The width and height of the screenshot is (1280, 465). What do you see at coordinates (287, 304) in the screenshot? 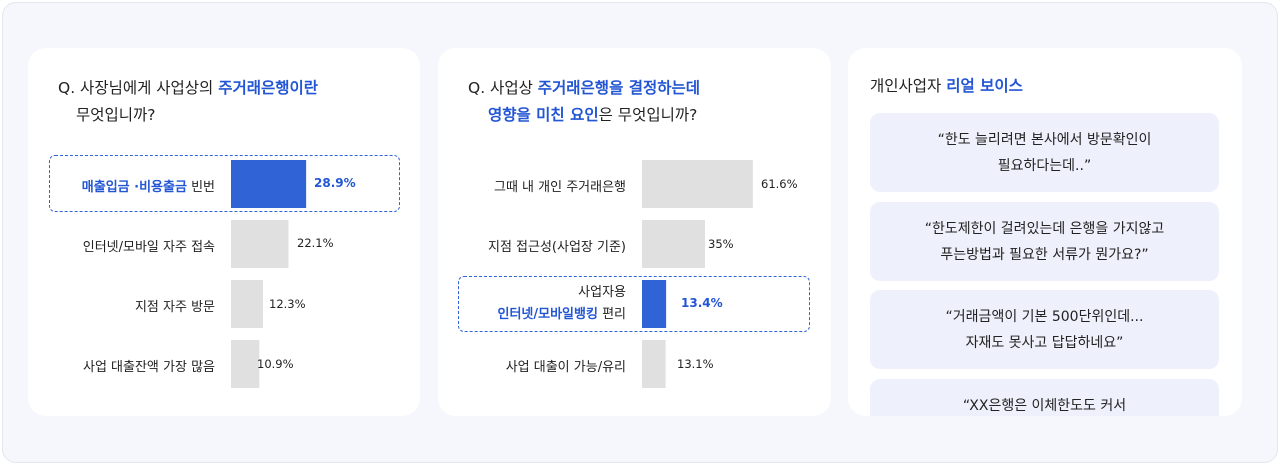
I see `value-label: 12.3%` at bounding box center [287, 304].